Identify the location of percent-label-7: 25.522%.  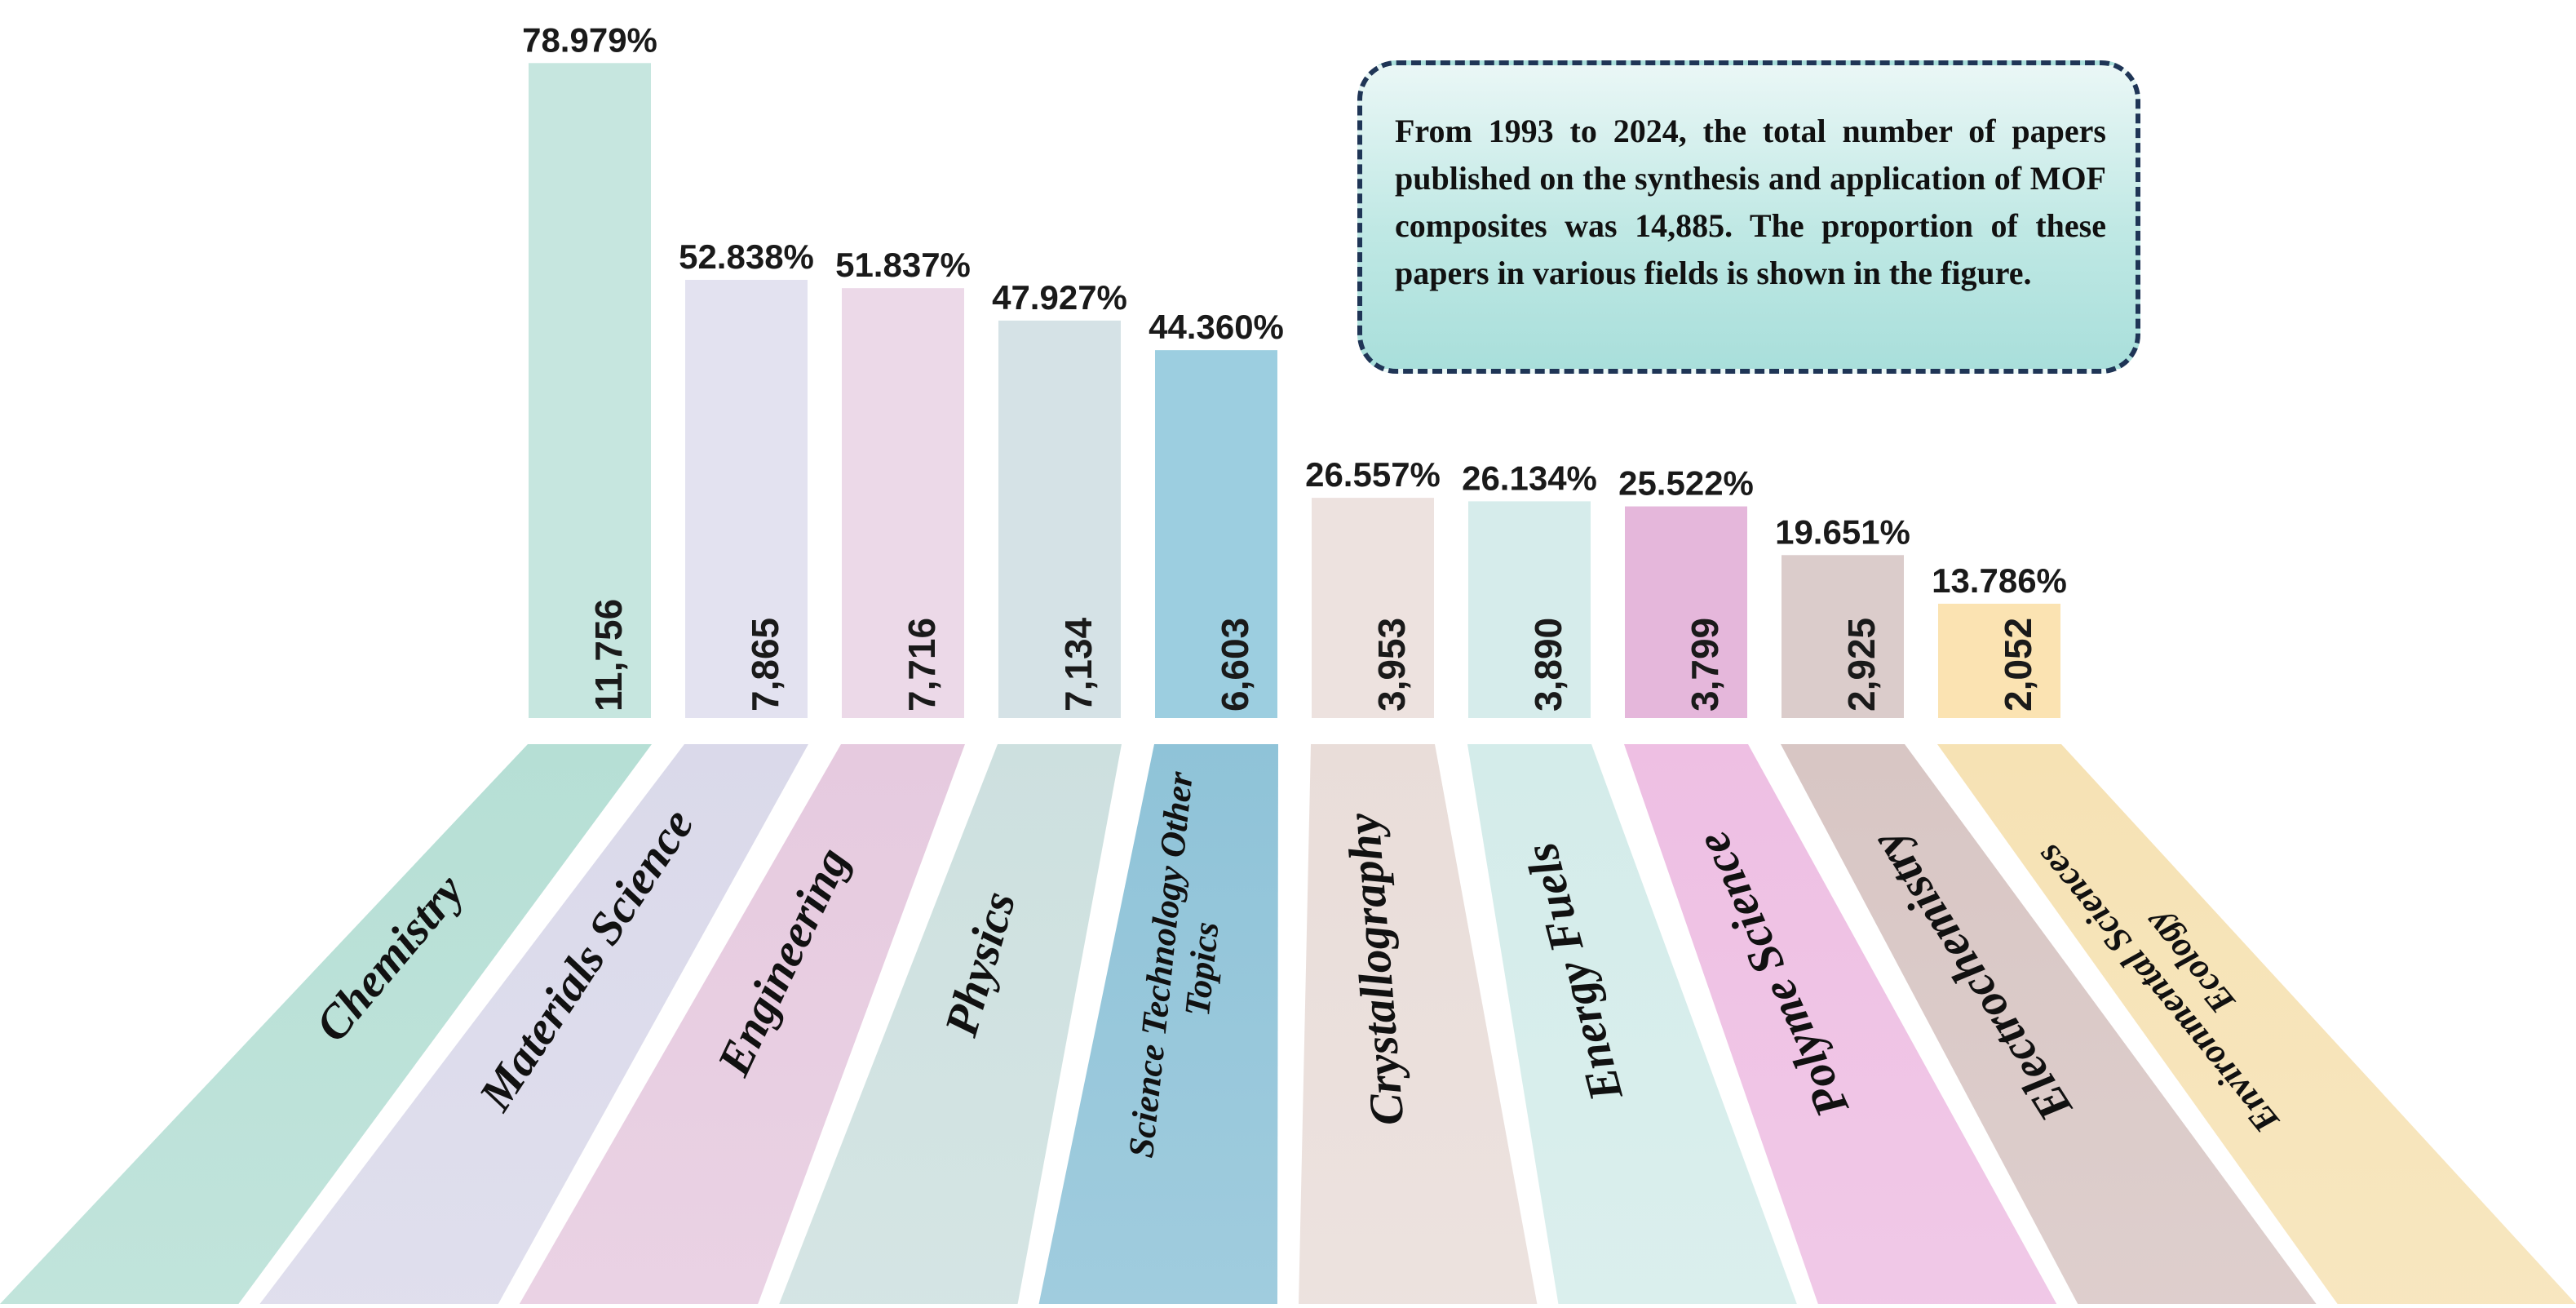
(1686, 483).